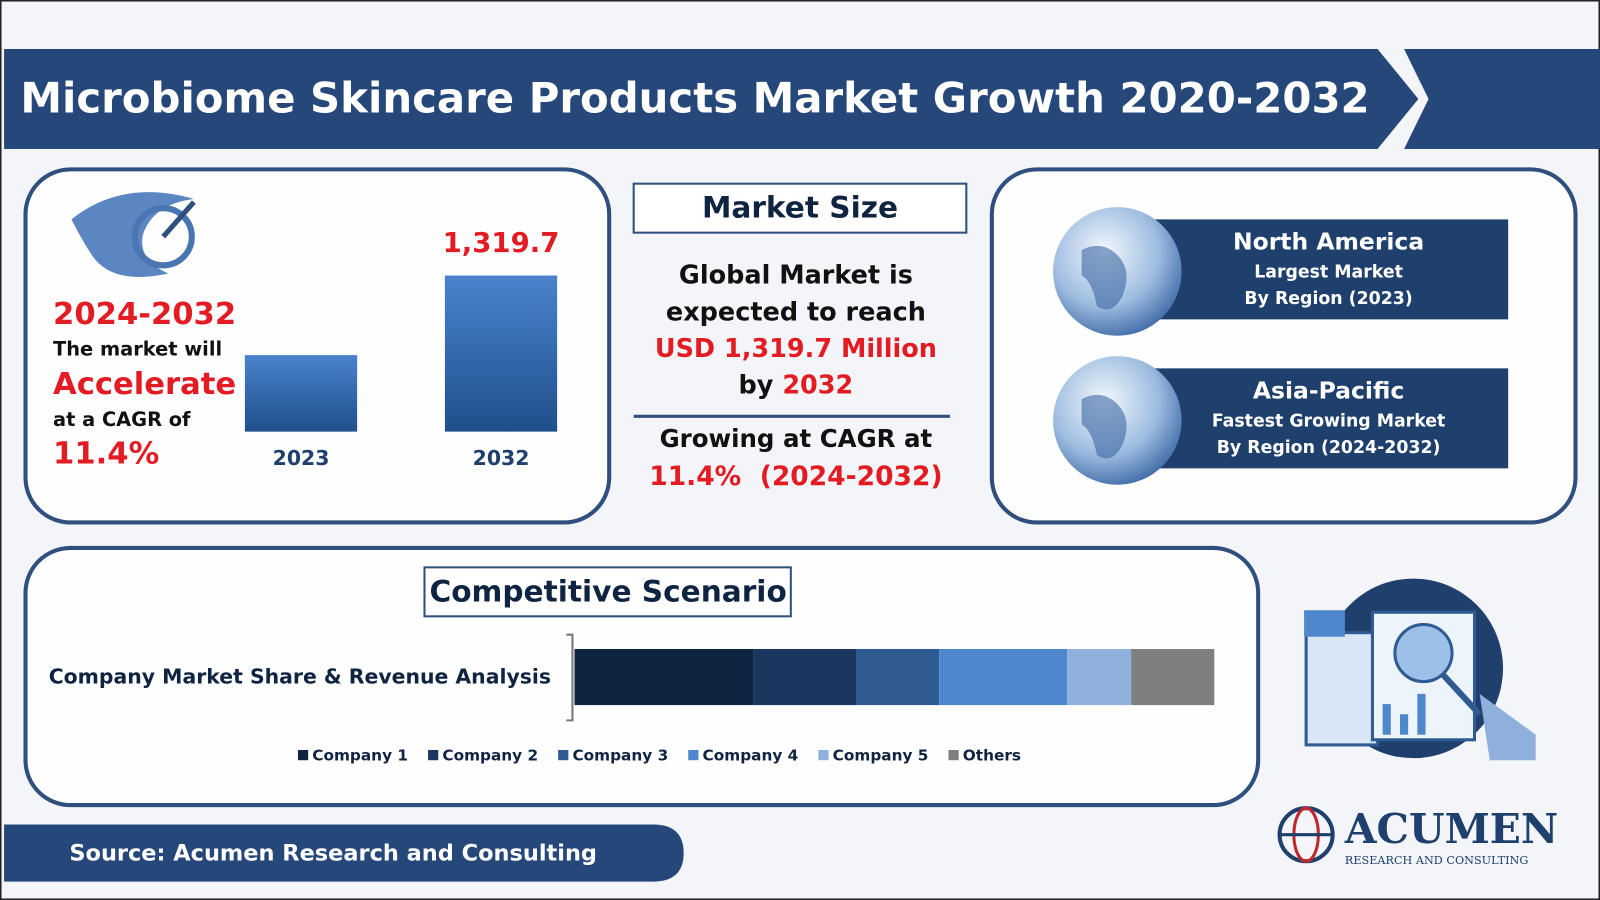 The height and width of the screenshot is (900, 1600). I want to click on legend-label: Others, so click(992, 756).